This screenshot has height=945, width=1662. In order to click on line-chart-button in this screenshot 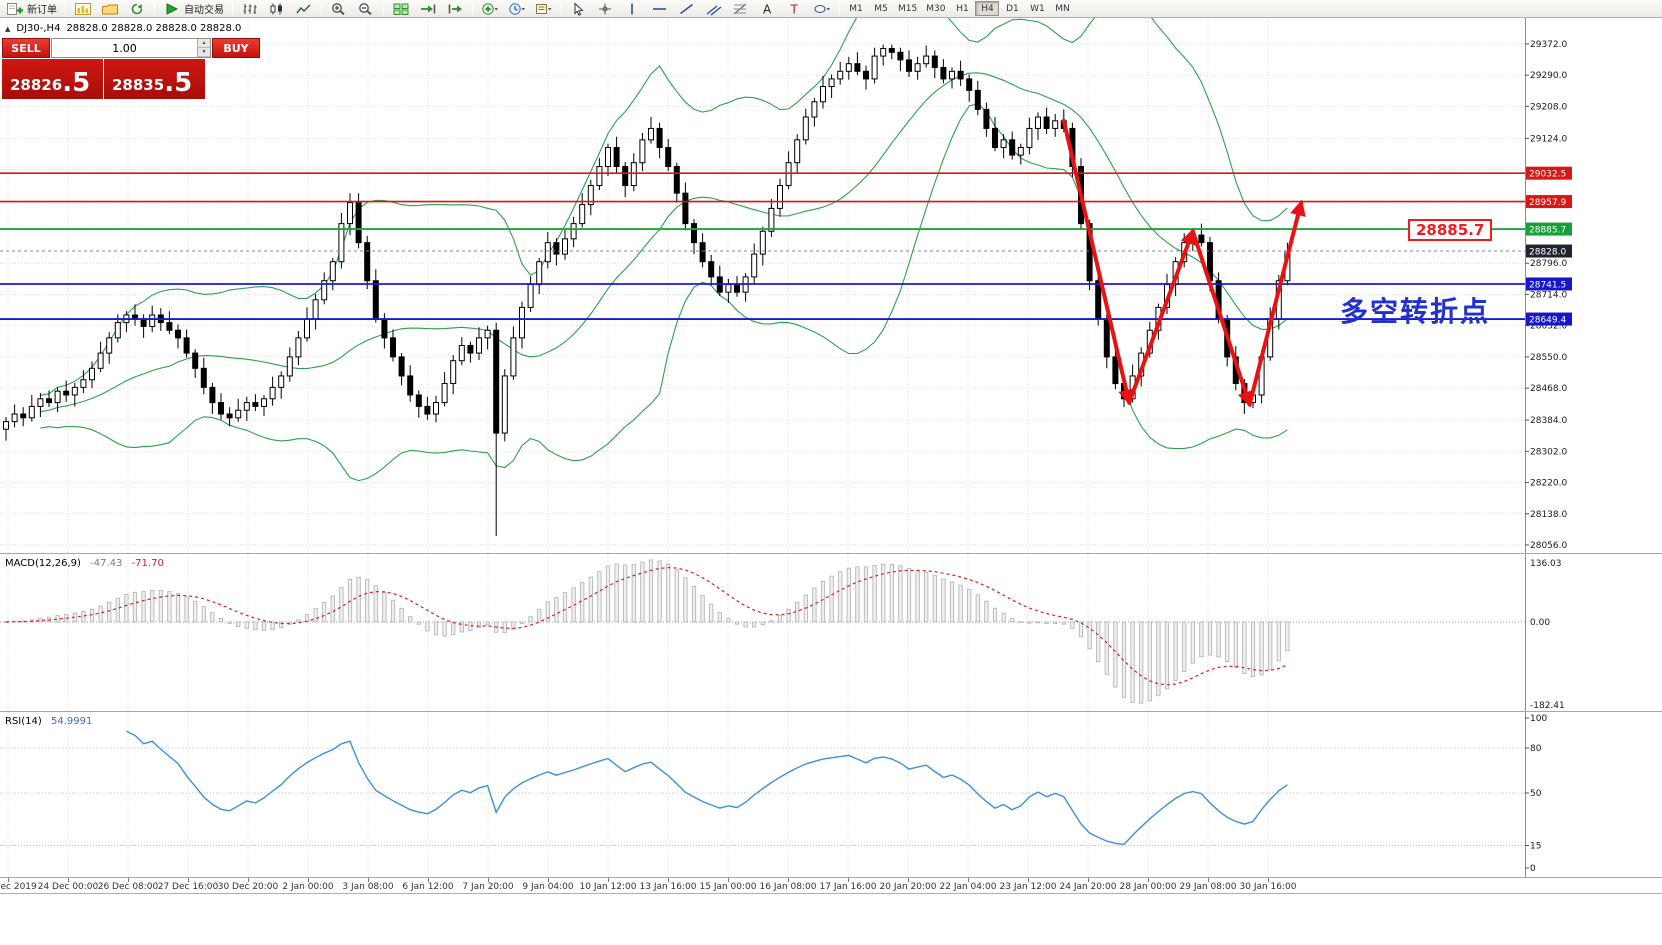, I will do `click(304, 9)`.